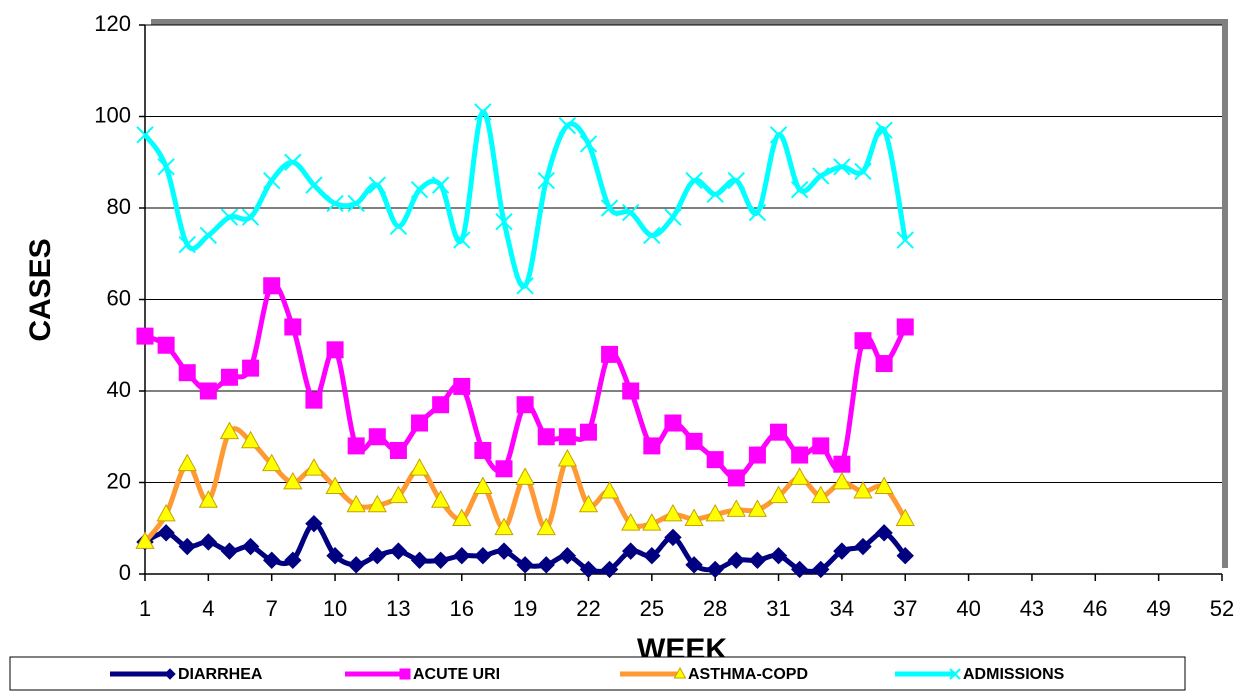 The image size is (1245, 691). I want to click on legend-label: ACUTE URI, so click(456, 674).